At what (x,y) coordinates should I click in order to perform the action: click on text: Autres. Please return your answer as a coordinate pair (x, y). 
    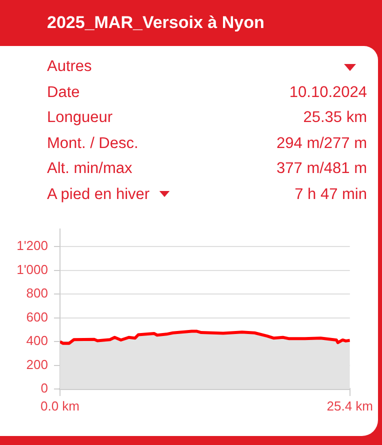
    Looking at the image, I should click on (69, 67).